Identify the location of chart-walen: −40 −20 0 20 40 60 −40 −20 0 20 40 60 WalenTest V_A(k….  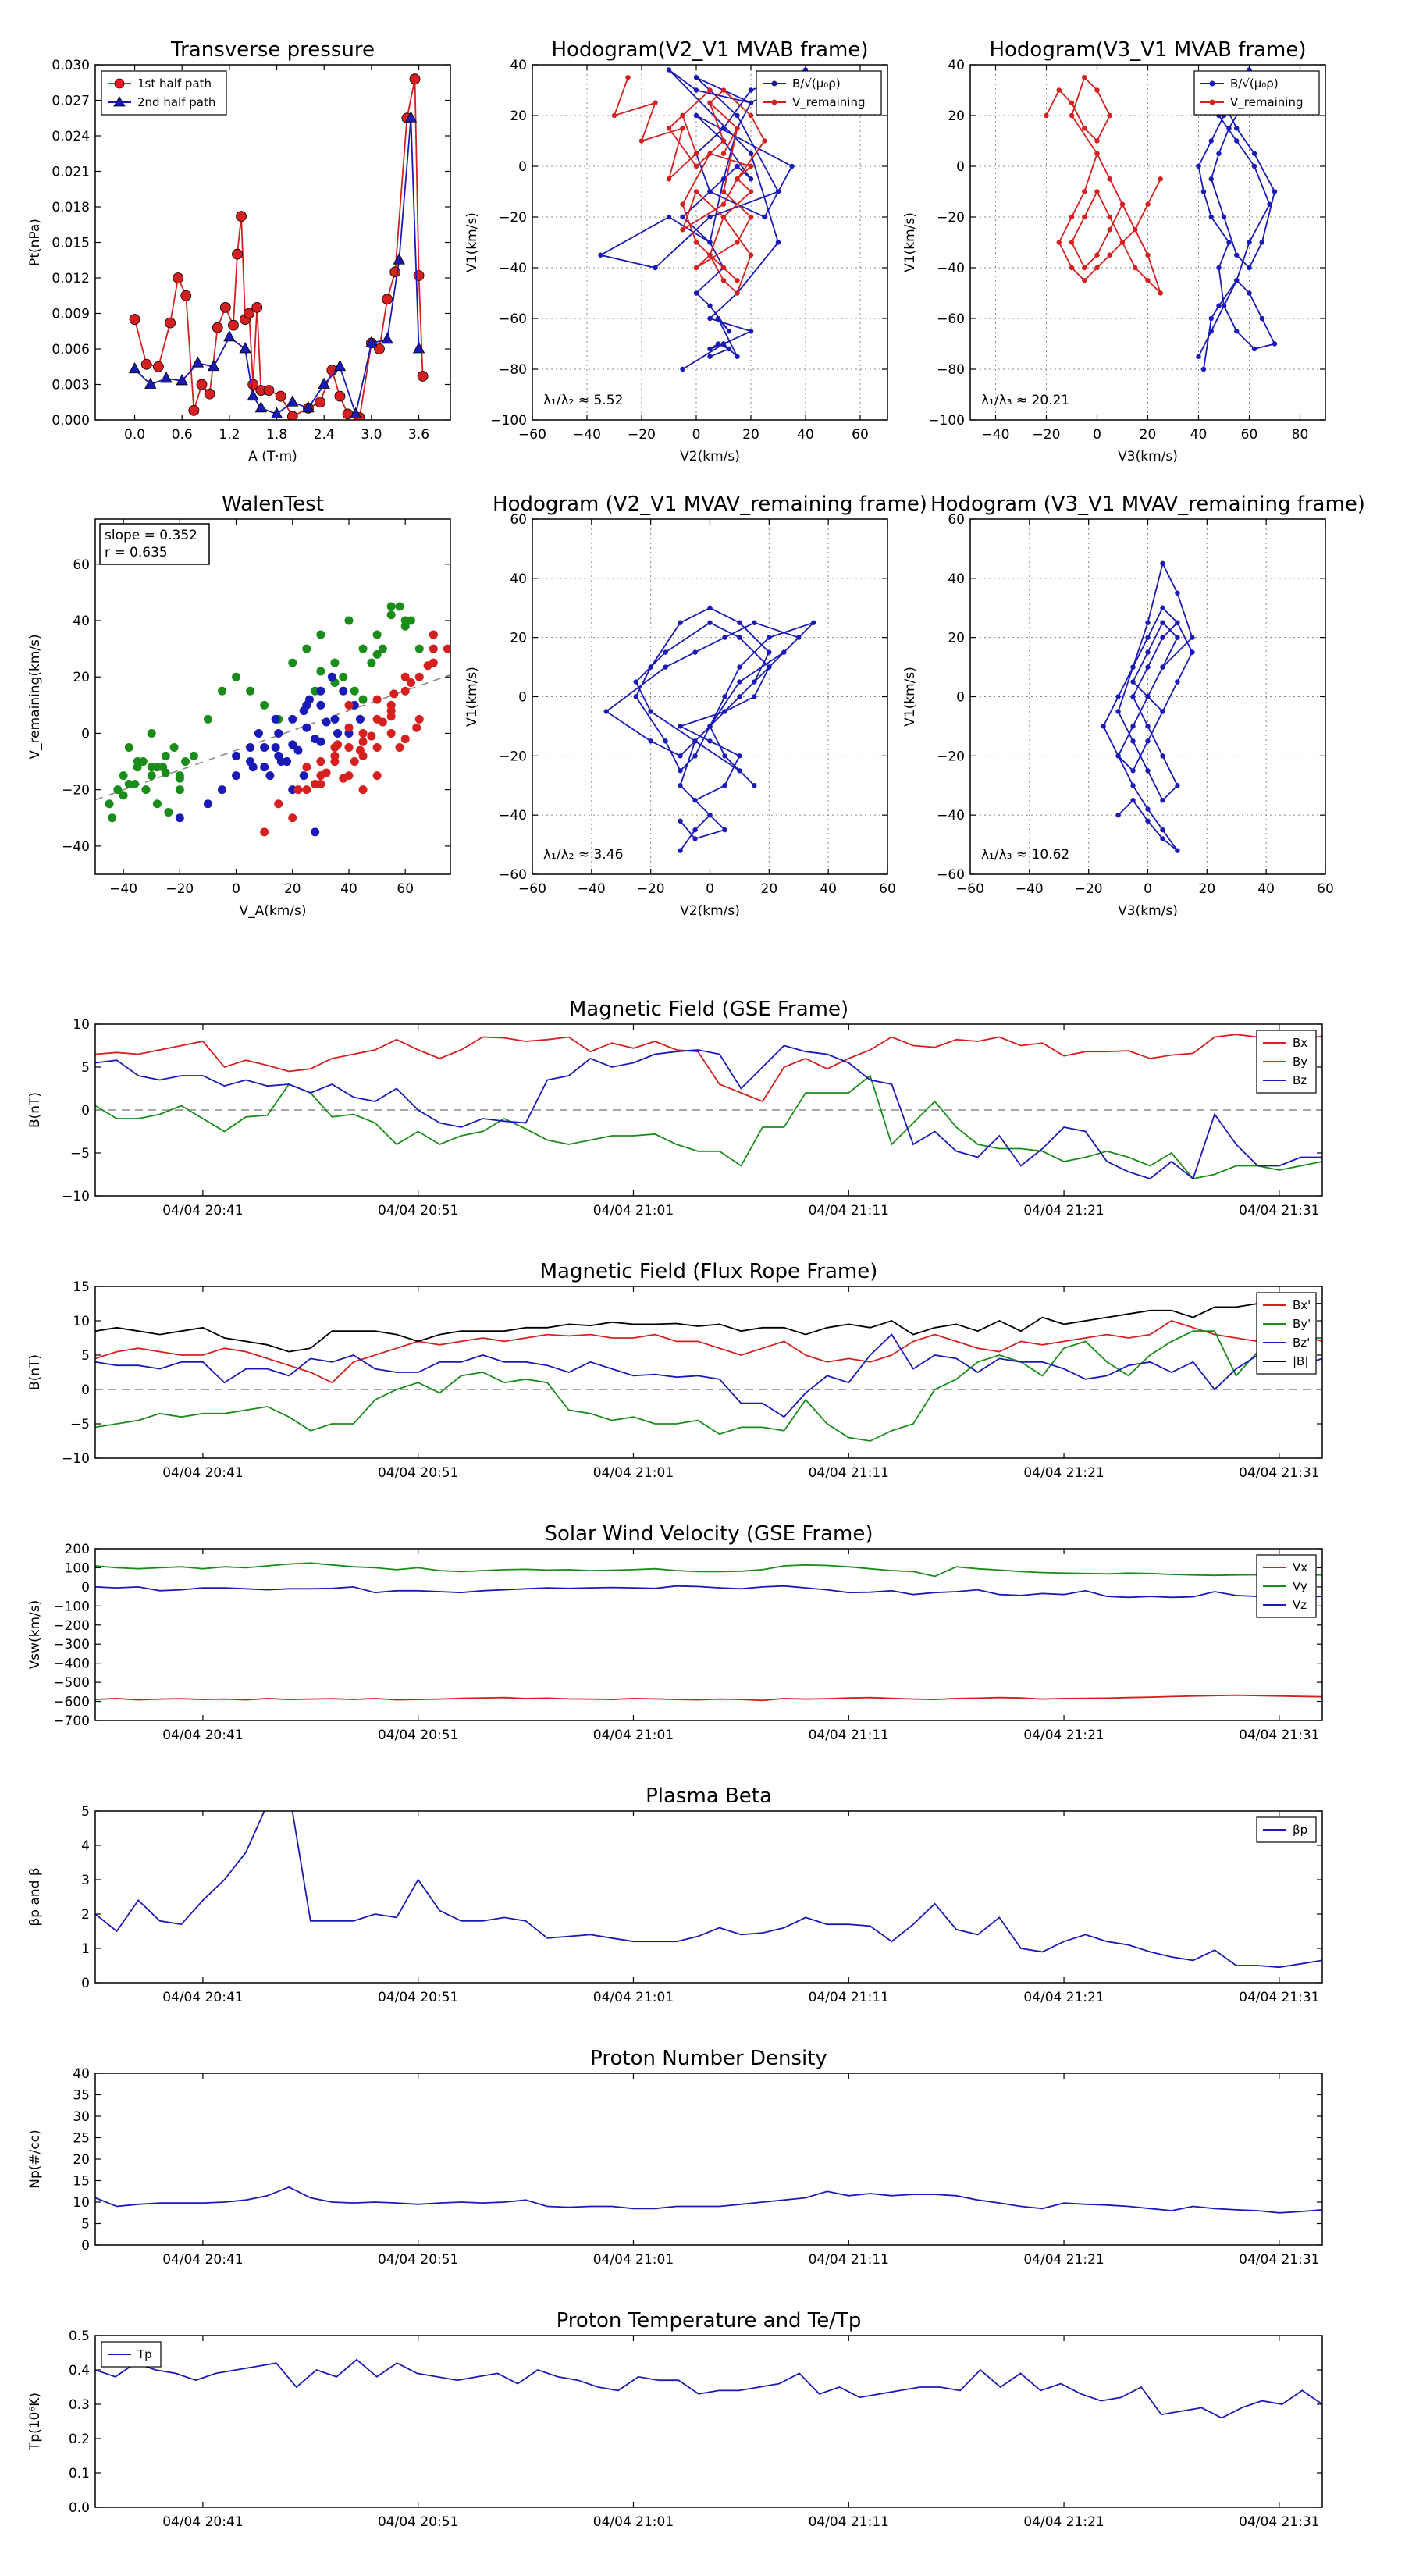
(239, 706).